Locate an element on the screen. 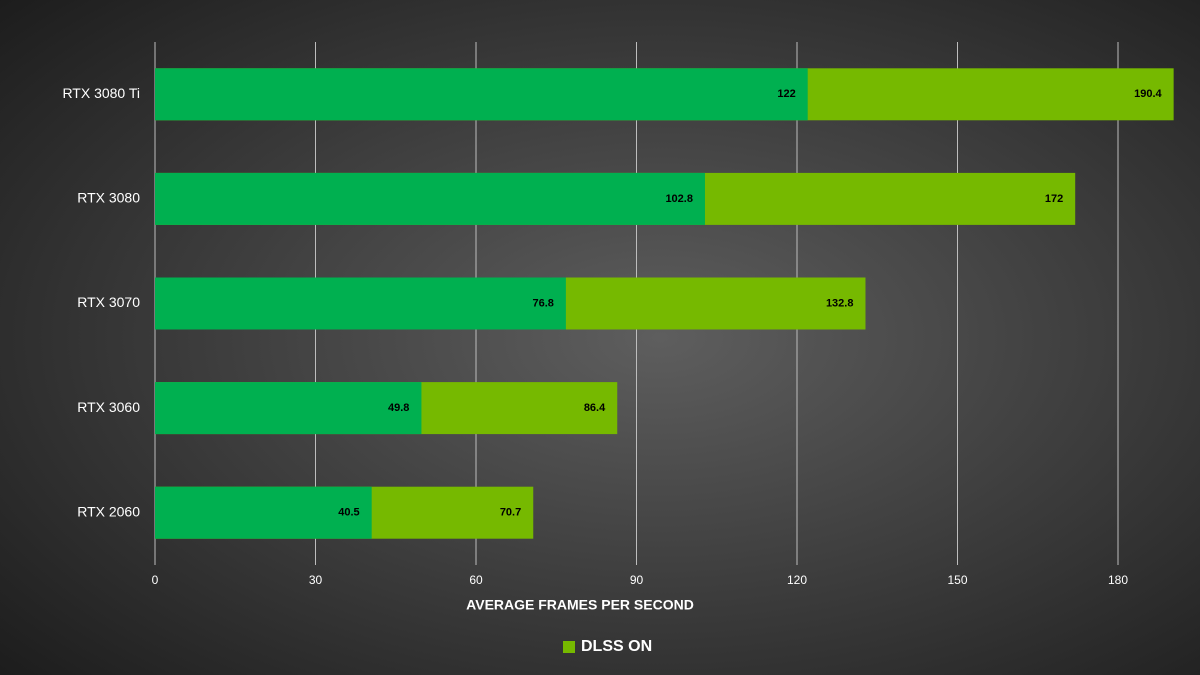 The width and height of the screenshot is (1200, 675). x-tick-label: 180 is located at coordinates (1118, 580).